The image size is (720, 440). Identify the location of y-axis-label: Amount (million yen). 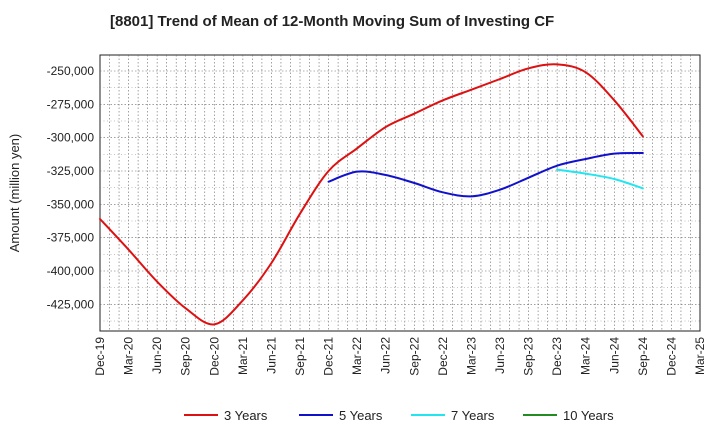
(14, 193).